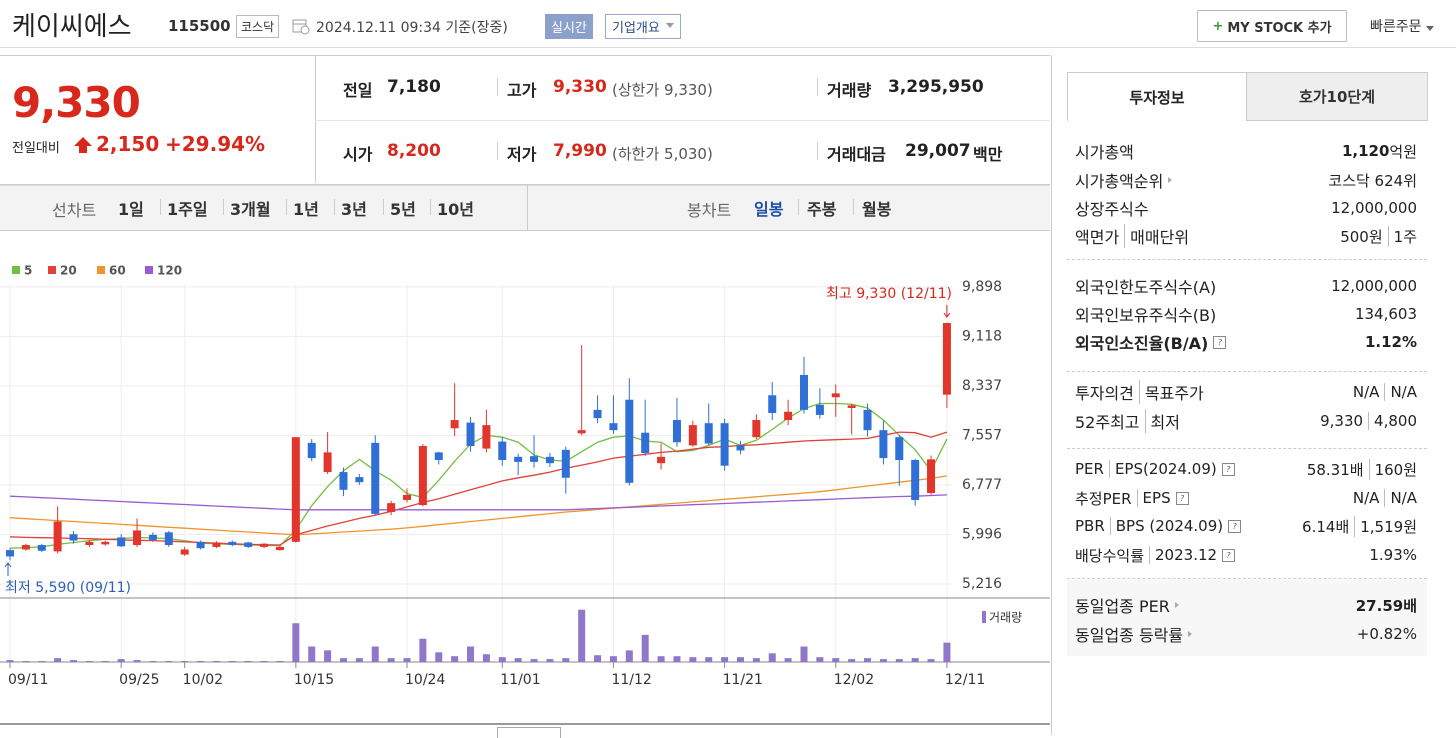 This screenshot has width=1456, height=738. Describe the element at coordinates (478, 505) in the screenshot. I see `ma-line` at that location.